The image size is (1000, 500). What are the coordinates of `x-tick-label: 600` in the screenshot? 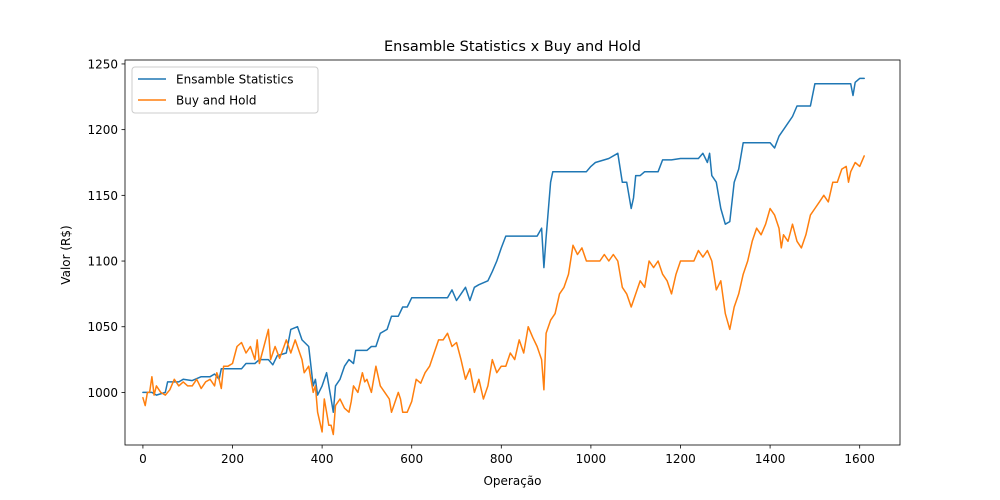 It's located at (411, 459).